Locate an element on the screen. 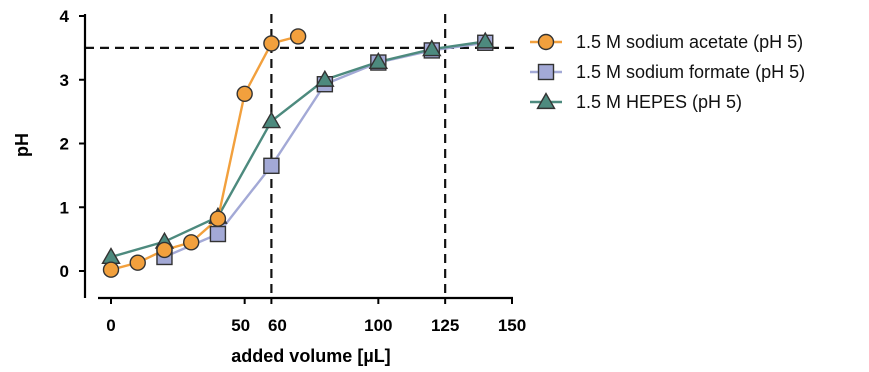 This screenshot has height=372, width=869. x-axis-title: added volume [µL] is located at coordinates (310, 356).